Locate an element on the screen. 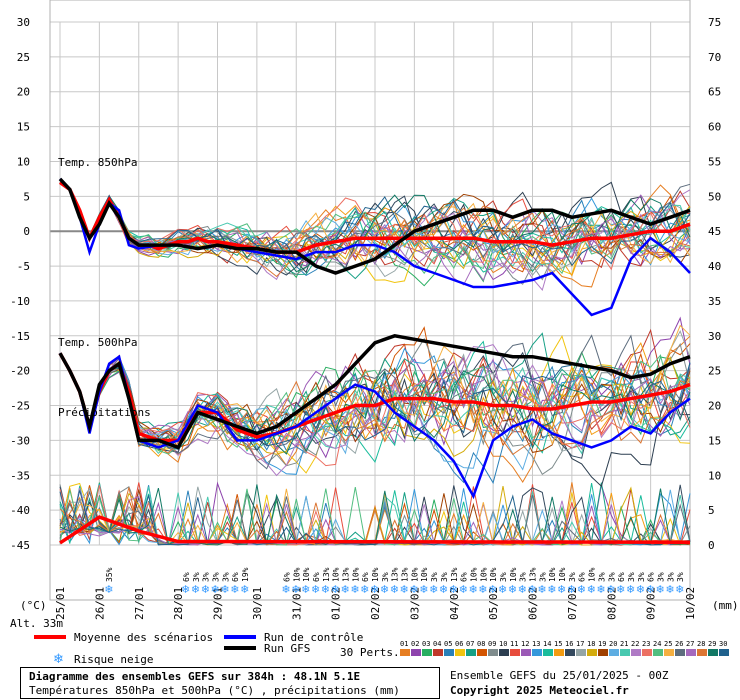 Image resolution: width=740 pixels, height=700 pixels. pert-number: 25 is located at coordinates (668, 644).